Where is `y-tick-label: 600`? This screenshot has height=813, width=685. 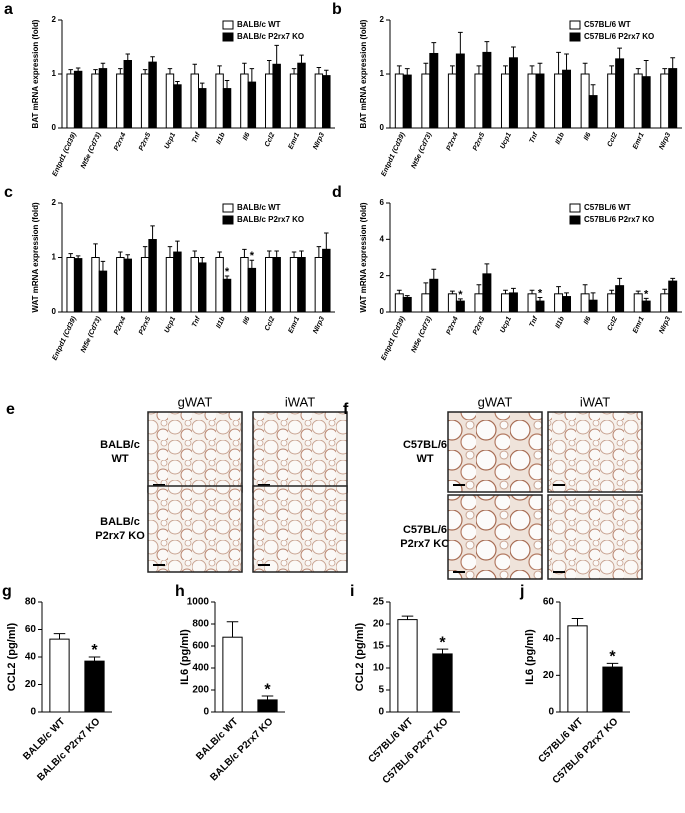 y-tick-label: 600 is located at coordinates (200, 646).